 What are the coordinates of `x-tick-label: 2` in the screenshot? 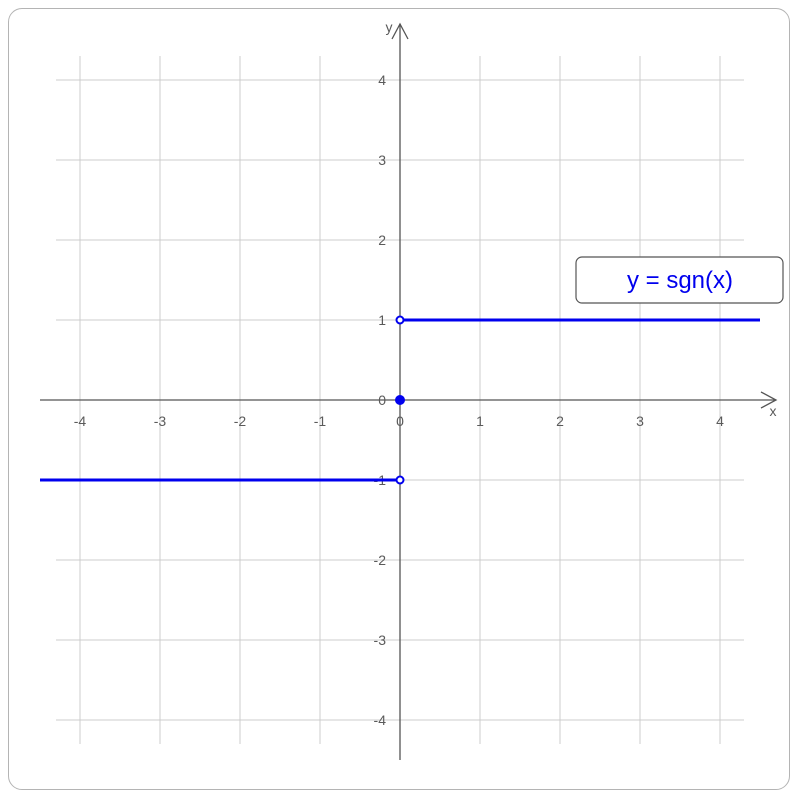 It's located at (560, 421).